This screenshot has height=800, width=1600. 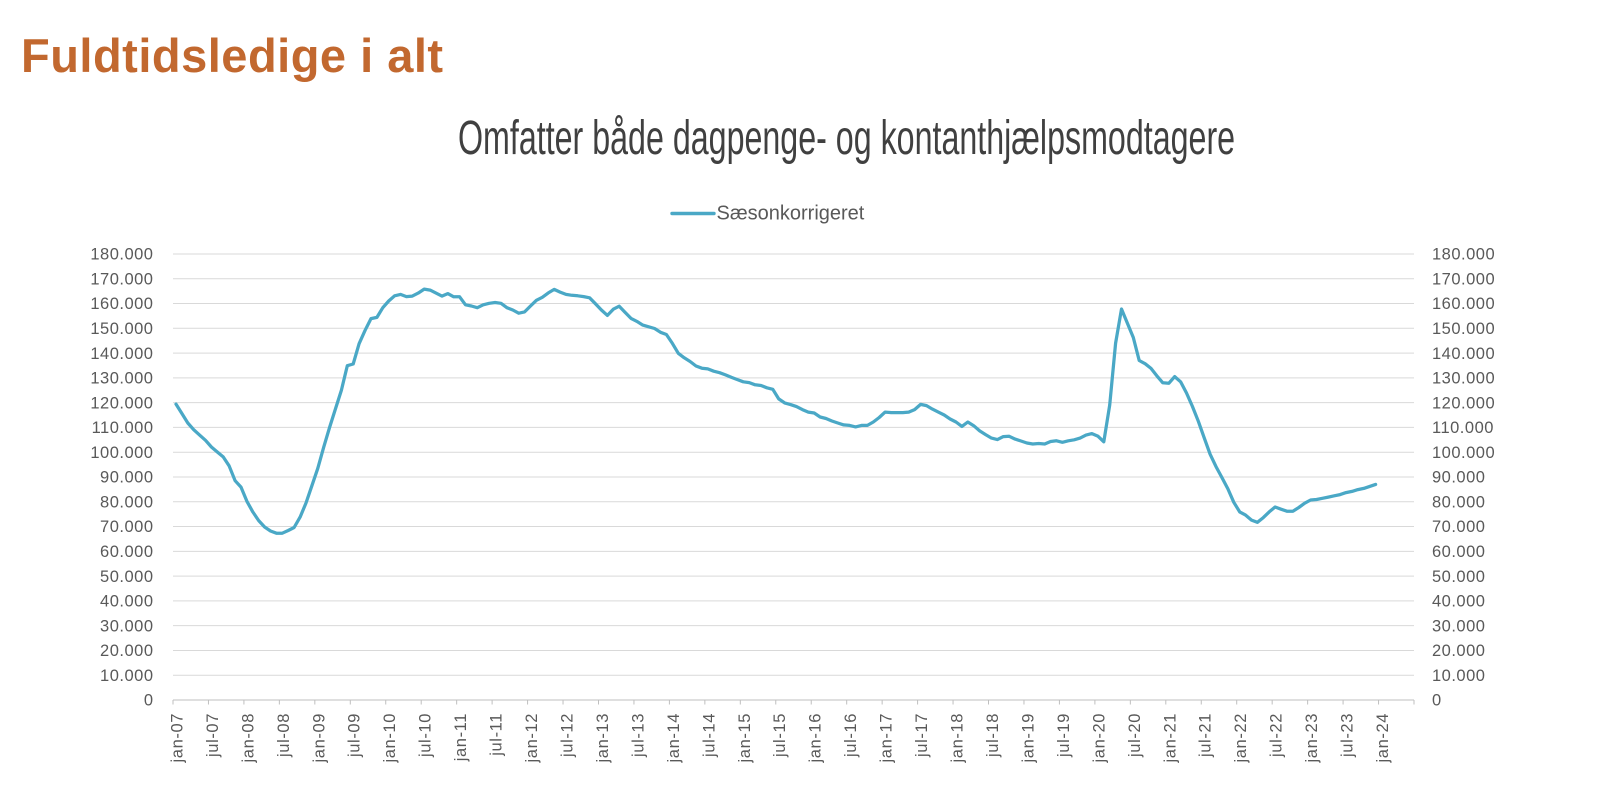 I want to click on svg-text: jul-19, so click(x=1064, y=735).